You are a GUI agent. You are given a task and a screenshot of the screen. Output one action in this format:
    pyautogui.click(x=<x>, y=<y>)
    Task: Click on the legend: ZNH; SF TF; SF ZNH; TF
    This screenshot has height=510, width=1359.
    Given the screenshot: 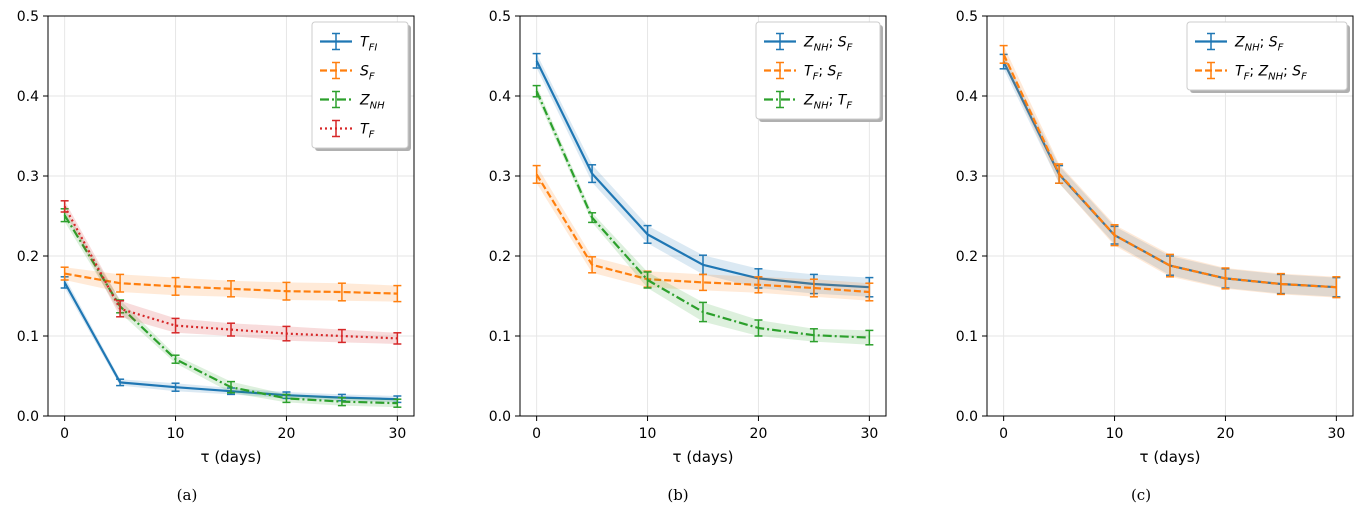 What is the action you would take?
    pyautogui.click(x=819, y=71)
    